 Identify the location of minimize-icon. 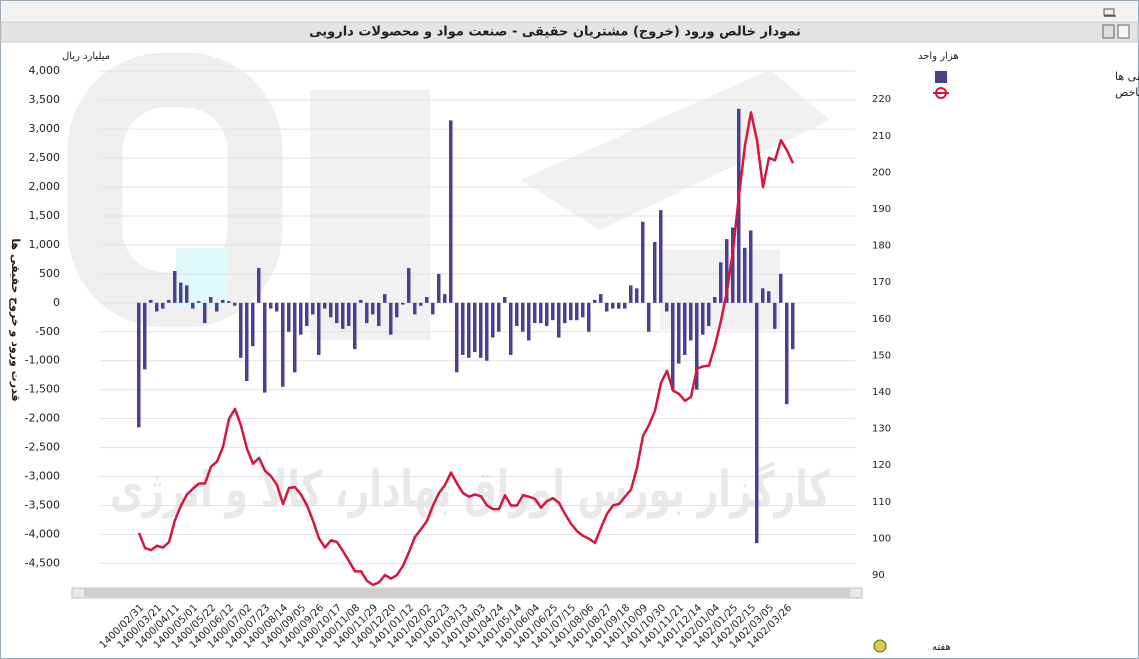
(1109, 12).